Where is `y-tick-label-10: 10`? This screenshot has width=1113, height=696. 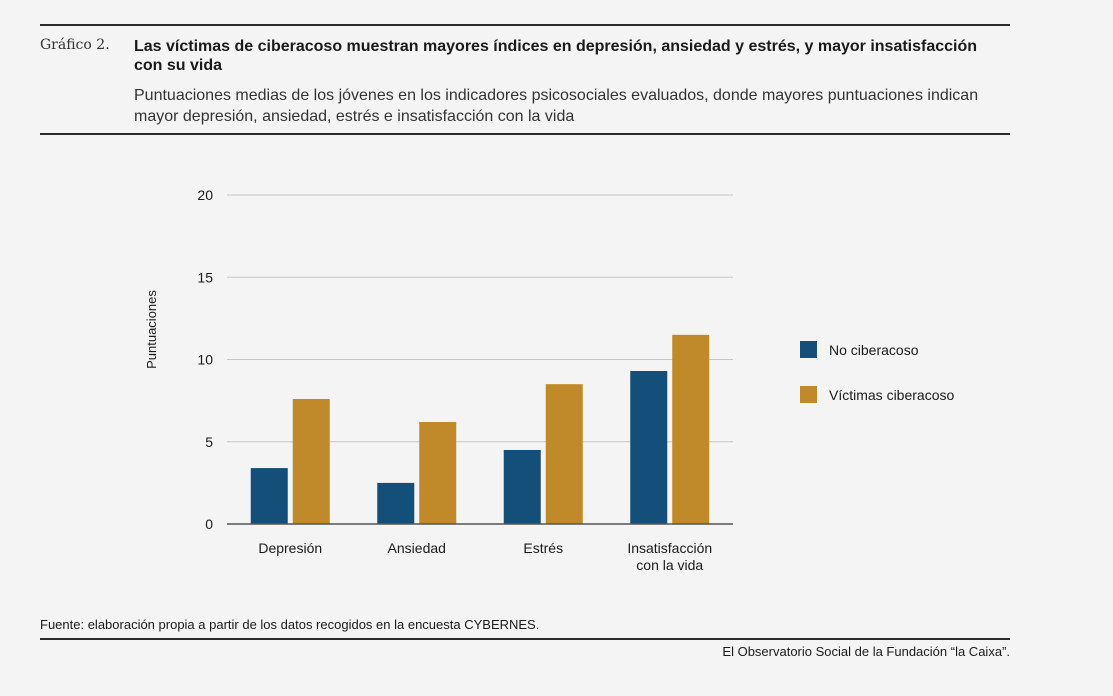
y-tick-label-10: 10 is located at coordinates (205, 360).